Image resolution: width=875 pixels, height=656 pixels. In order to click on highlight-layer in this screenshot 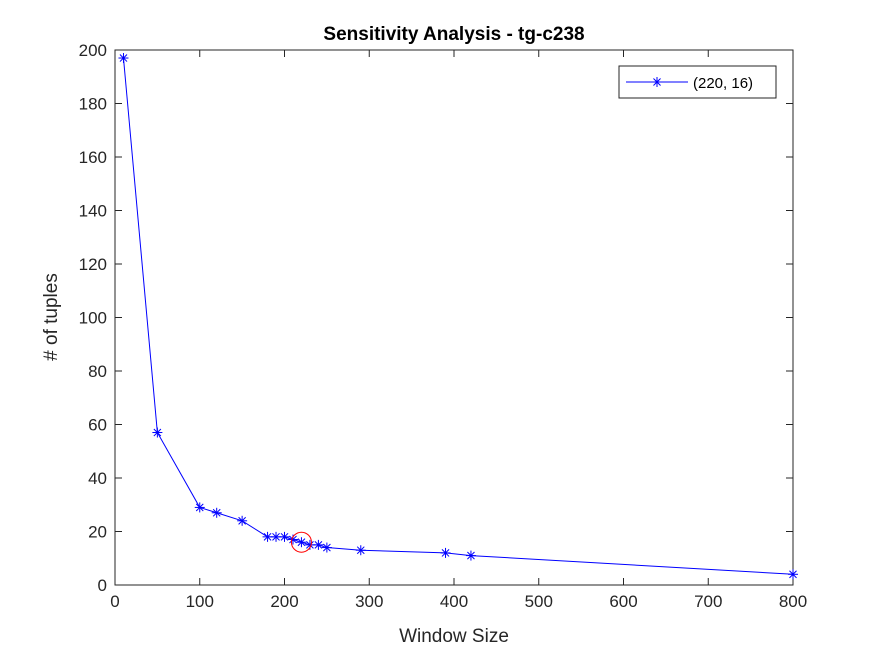, I will do `click(301, 542)`.